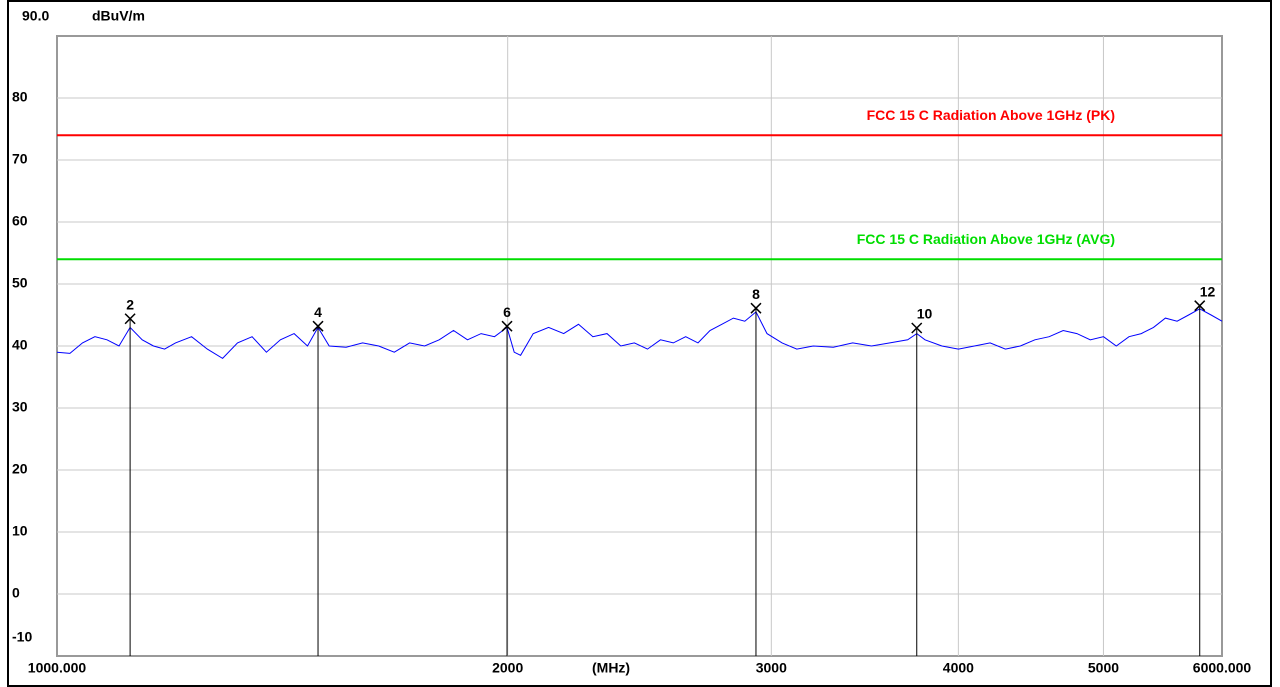 The image size is (1280, 687). I want to click on y-tick-label: 60, so click(20, 221).